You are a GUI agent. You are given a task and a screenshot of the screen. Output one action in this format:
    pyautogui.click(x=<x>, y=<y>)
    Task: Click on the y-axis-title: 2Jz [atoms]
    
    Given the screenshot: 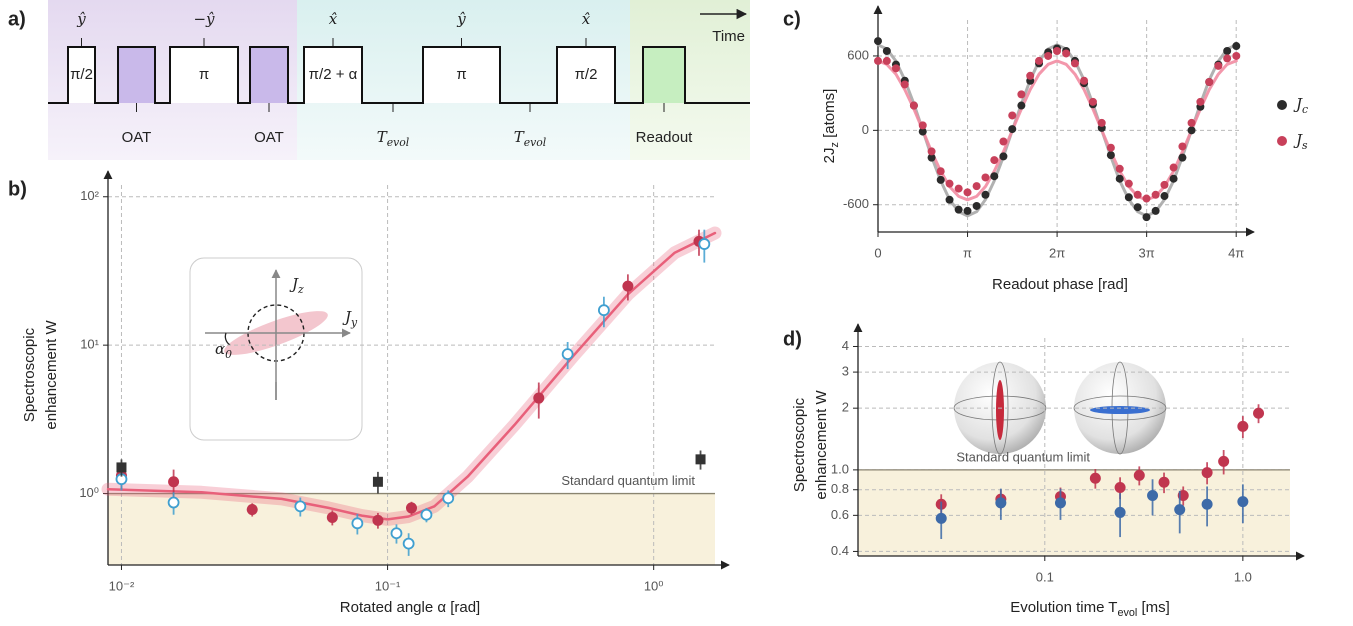 What is the action you would take?
    pyautogui.click(x=831, y=126)
    